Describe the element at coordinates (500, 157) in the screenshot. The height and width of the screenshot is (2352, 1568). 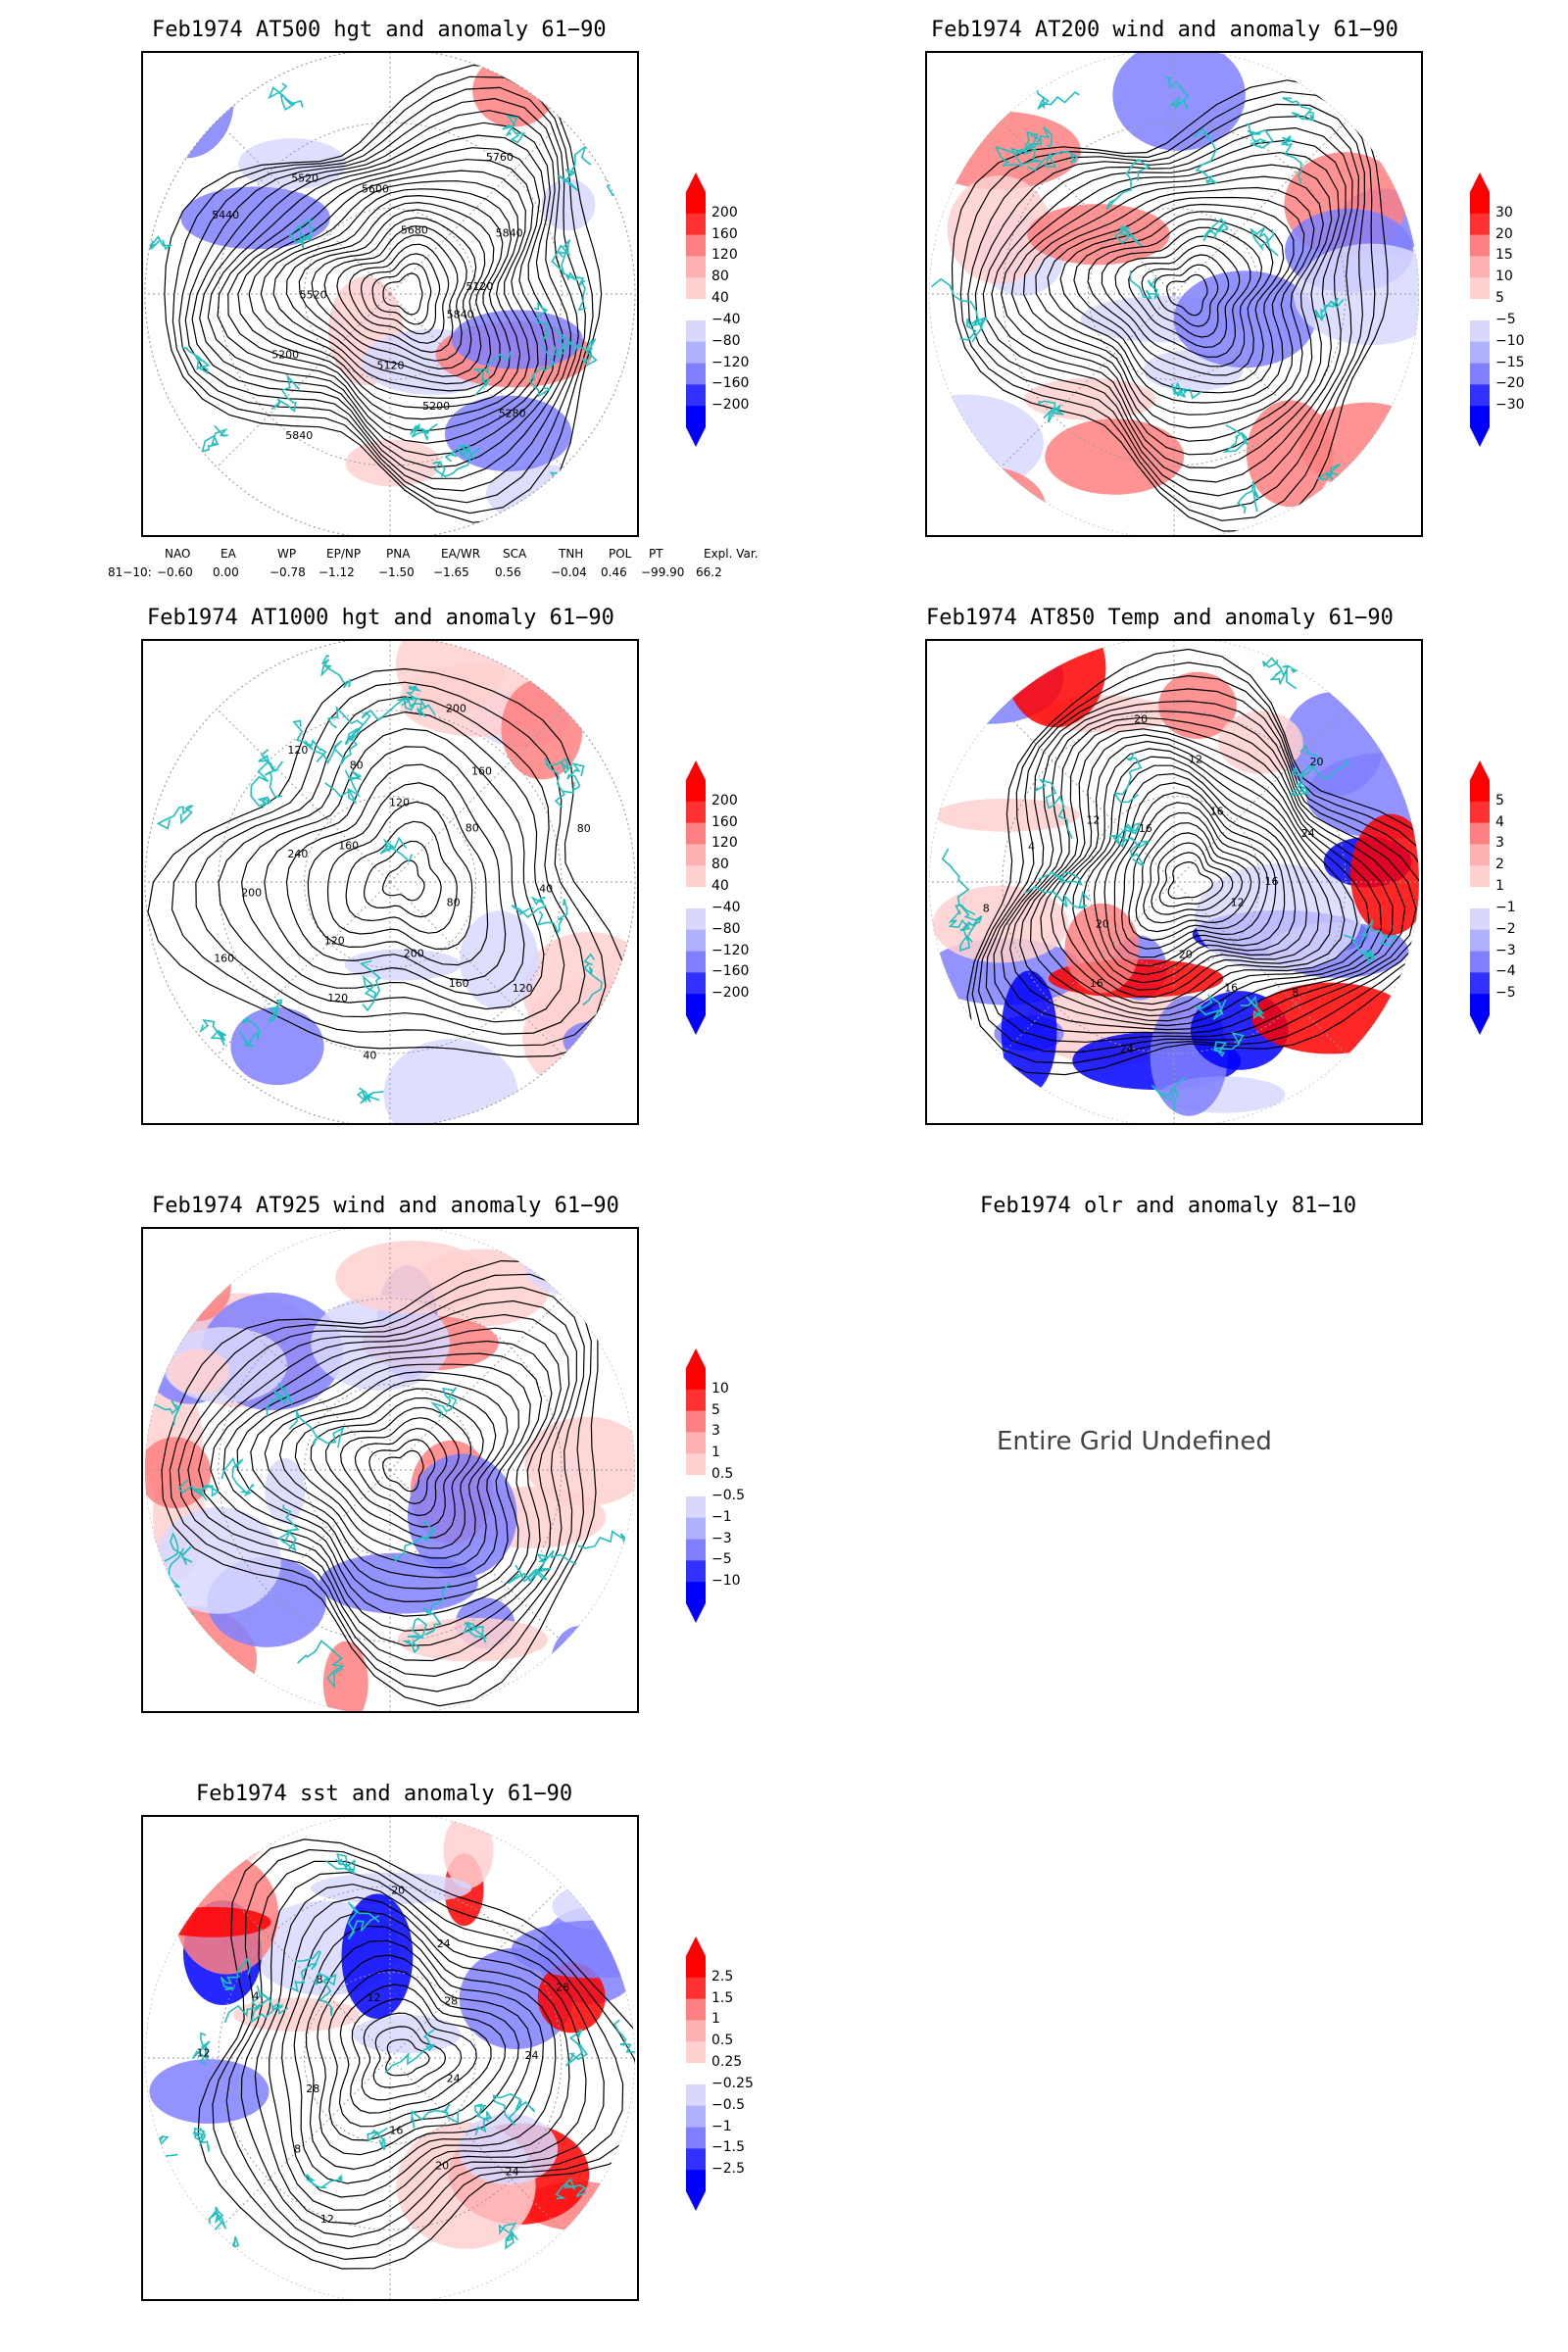
I see `contour-label: 5760` at that location.